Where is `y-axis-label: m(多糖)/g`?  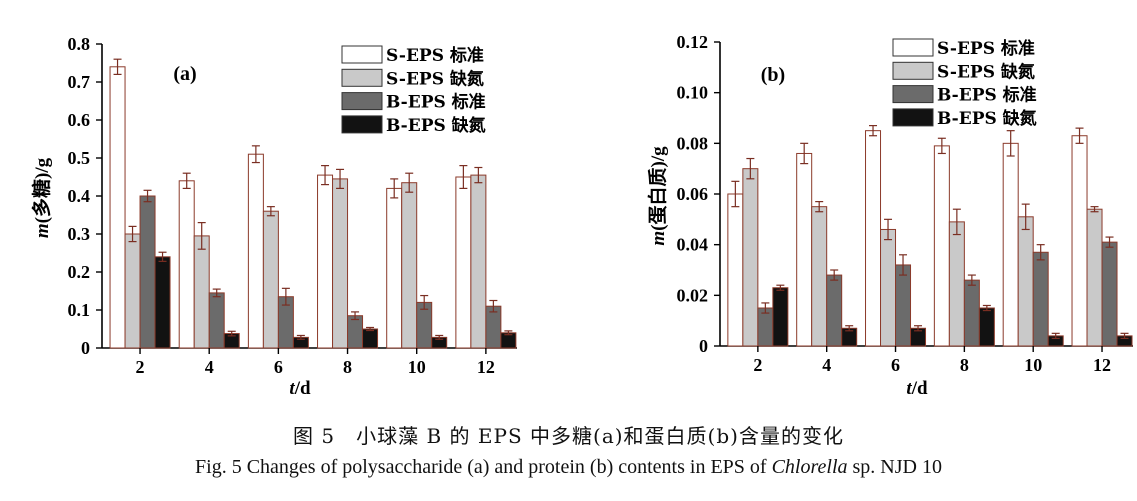
y-axis-label: m(多糖)/g is located at coordinates (41, 197).